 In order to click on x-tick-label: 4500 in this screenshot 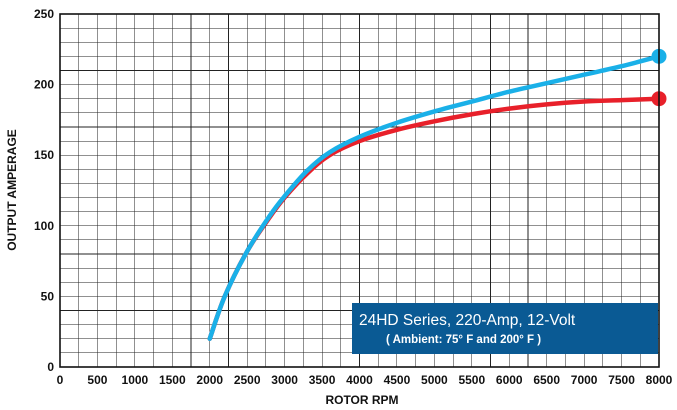, I will do `click(397, 380)`.